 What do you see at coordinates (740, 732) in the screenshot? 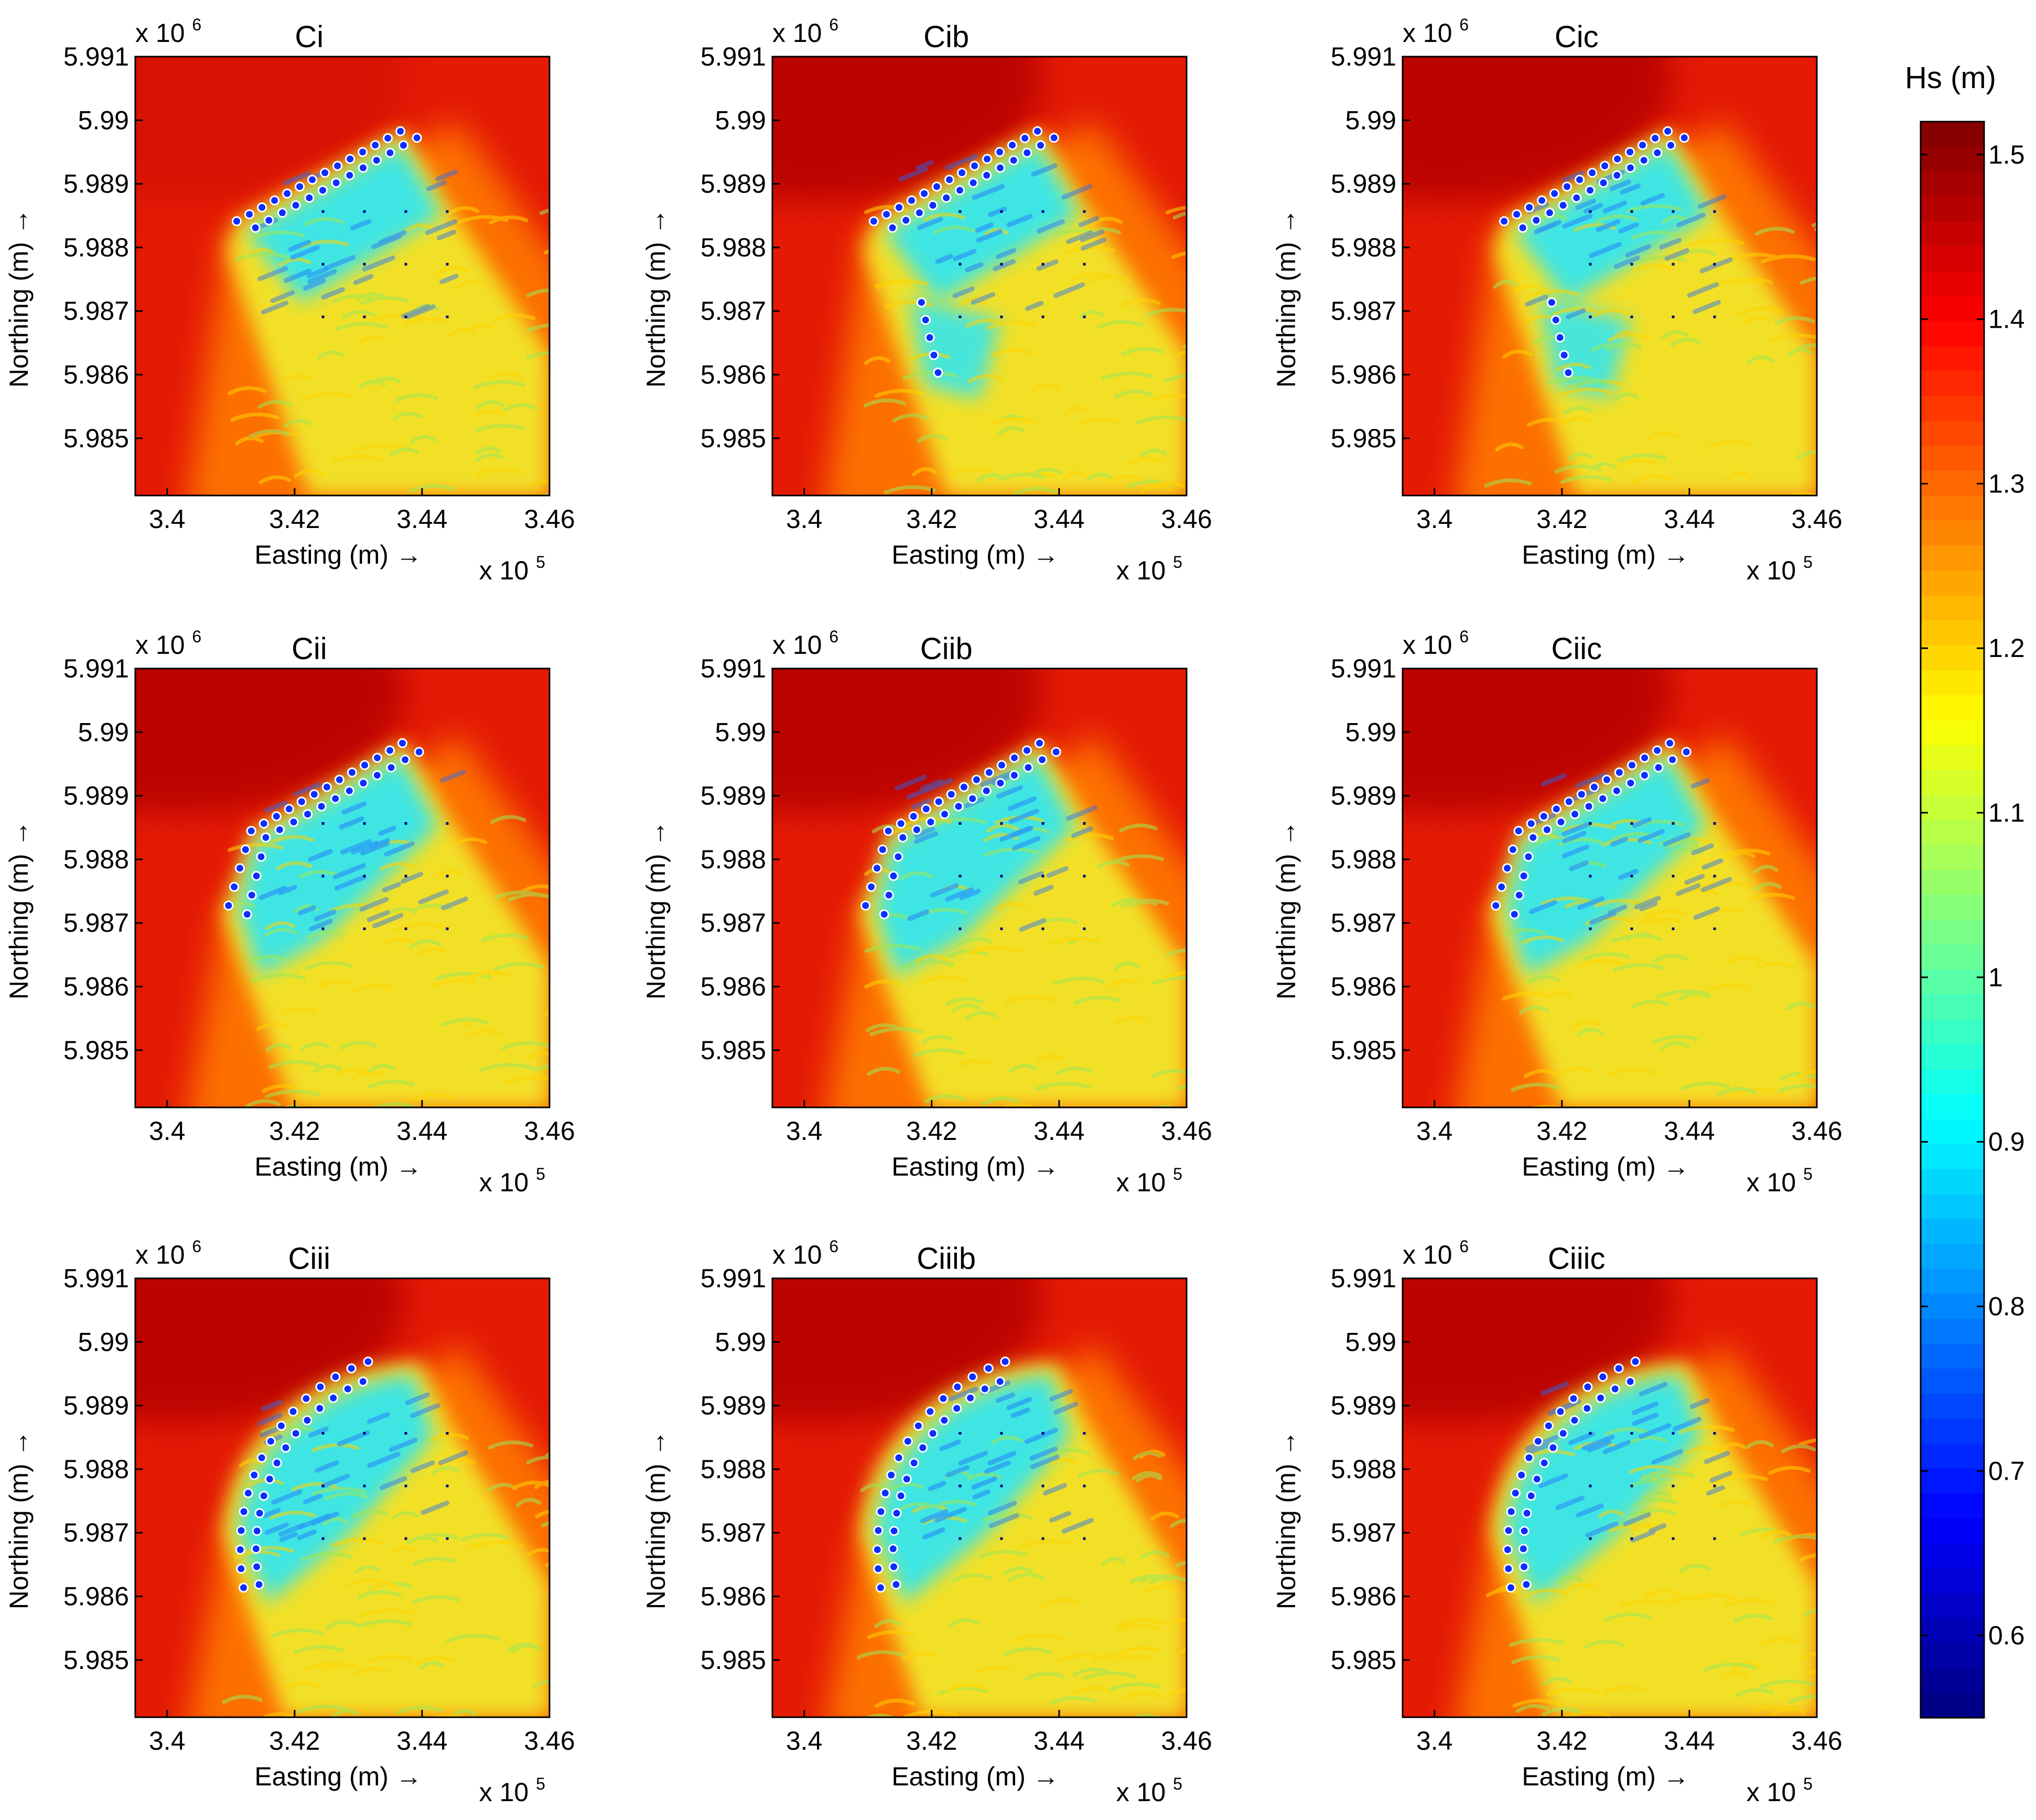
I see `y-tick-label: 5.99` at bounding box center [740, 732].